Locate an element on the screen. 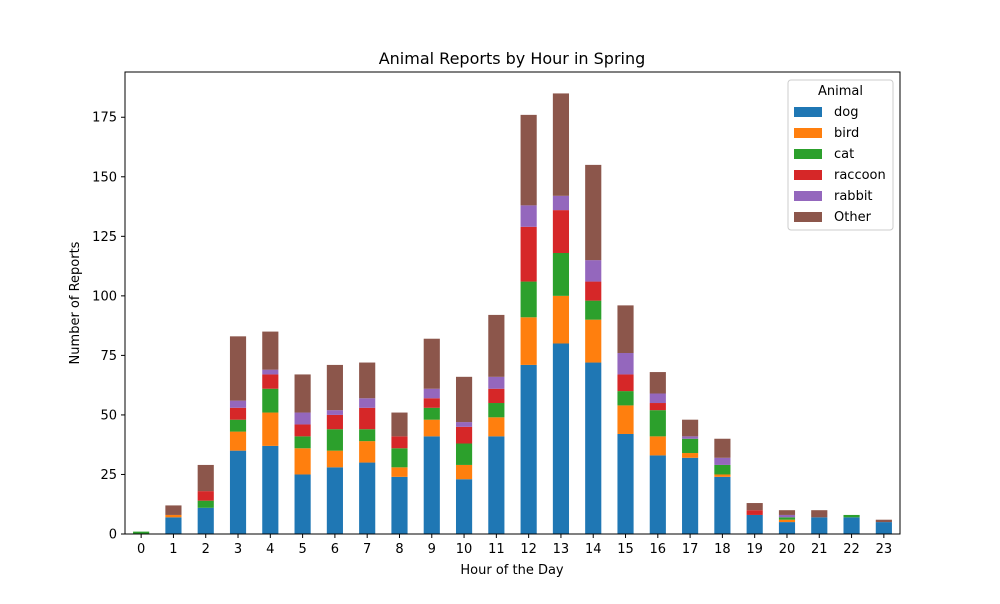  legend-swatch-rabbit is located at coordinates (808, 196).